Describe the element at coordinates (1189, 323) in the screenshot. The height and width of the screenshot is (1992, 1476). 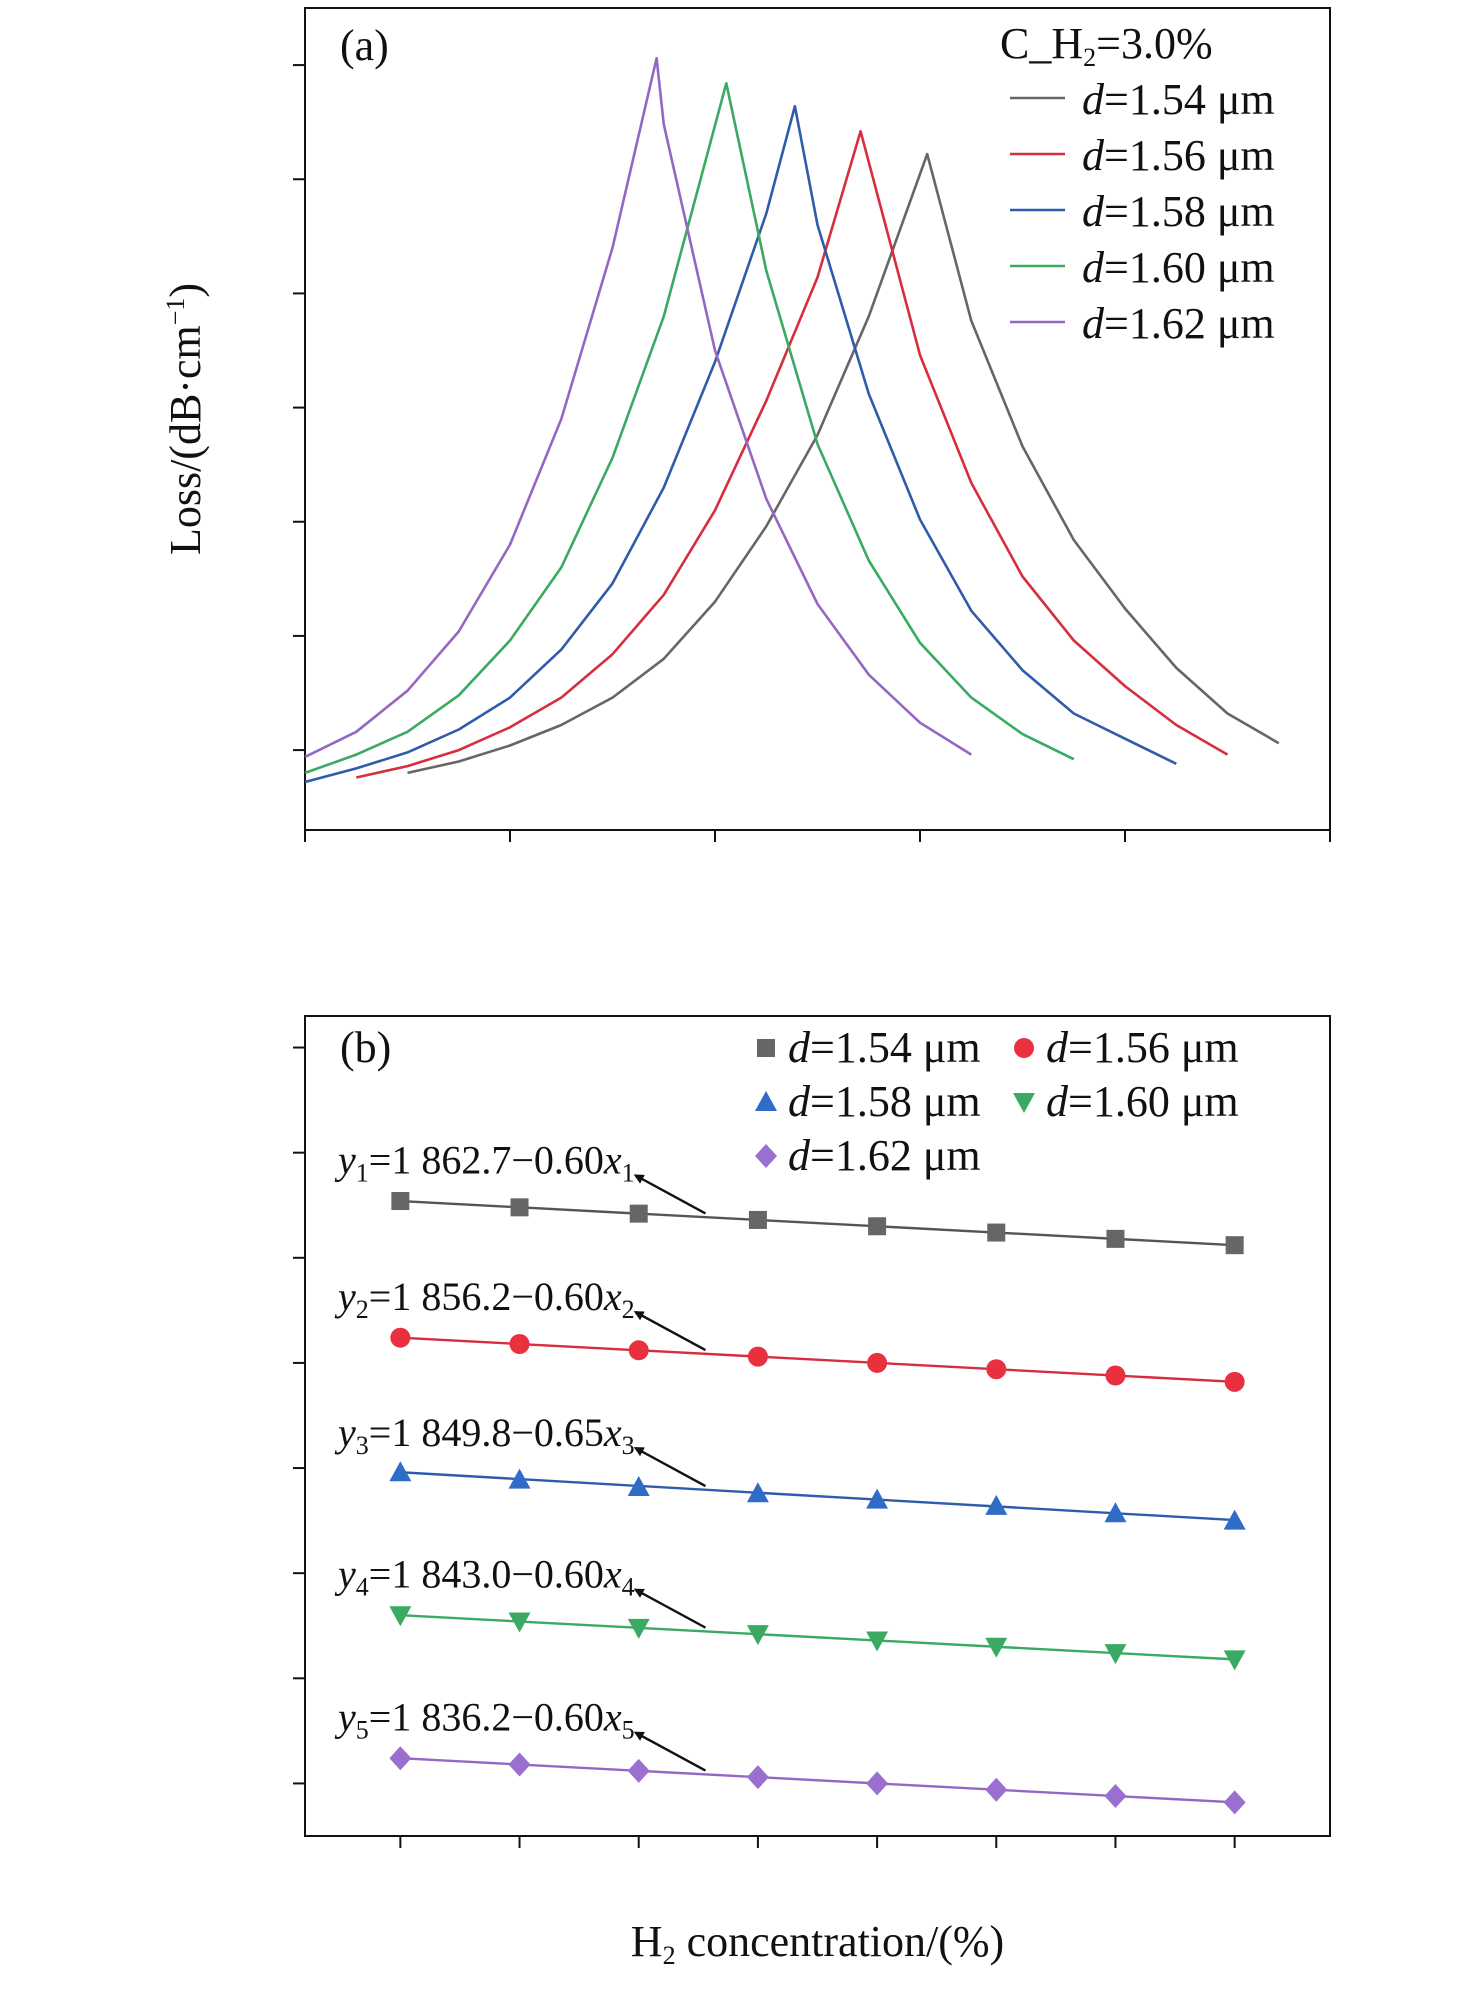
I see `panel-a-legend-entry-rest: =1.62 μm` at that location.